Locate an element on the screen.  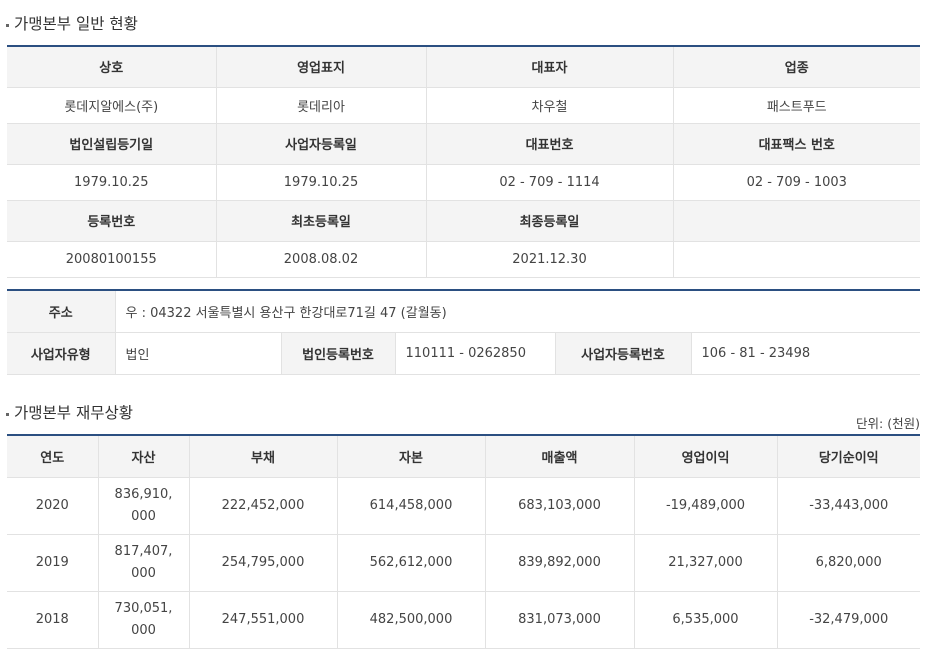
header-ceo: 대표자 is located at coordinates (549, 67).